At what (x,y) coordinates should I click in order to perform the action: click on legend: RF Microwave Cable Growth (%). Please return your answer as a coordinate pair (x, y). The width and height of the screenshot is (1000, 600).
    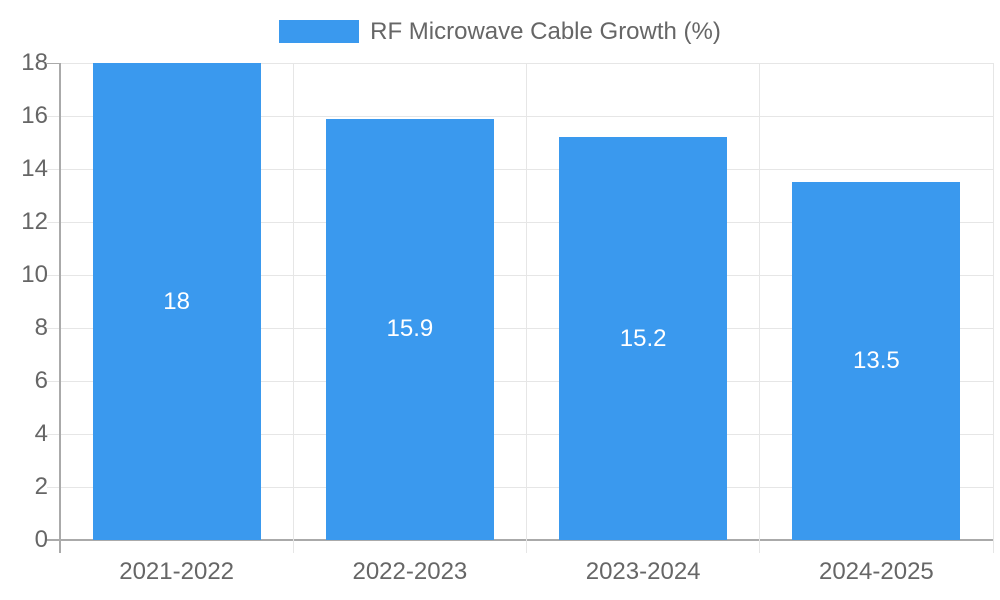
    Looking at the image, I should click on (500, 31).